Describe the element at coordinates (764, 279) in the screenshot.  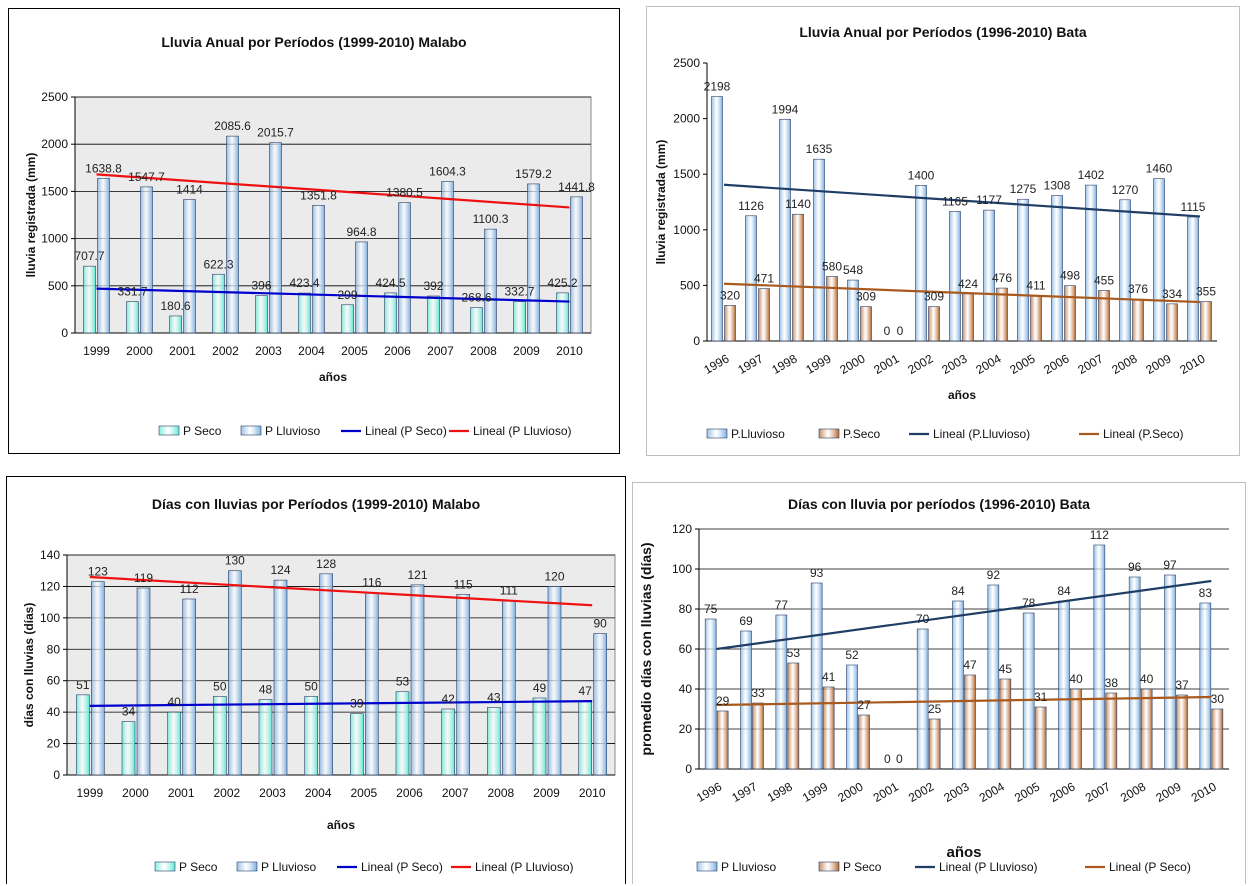
I see `data-label: 471` at that location.